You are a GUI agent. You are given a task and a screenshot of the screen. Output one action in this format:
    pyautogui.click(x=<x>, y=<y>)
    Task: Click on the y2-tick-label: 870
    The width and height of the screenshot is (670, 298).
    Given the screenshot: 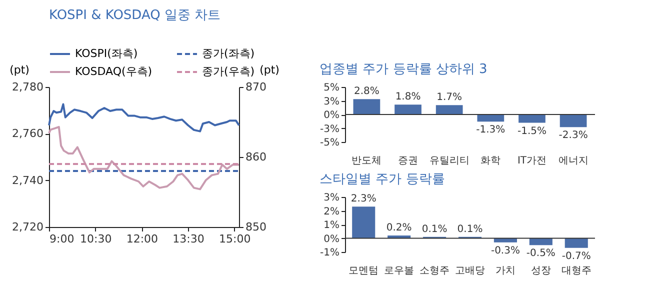 What is the action you would take?
    pyautogui.click(x=256, y=87)
    